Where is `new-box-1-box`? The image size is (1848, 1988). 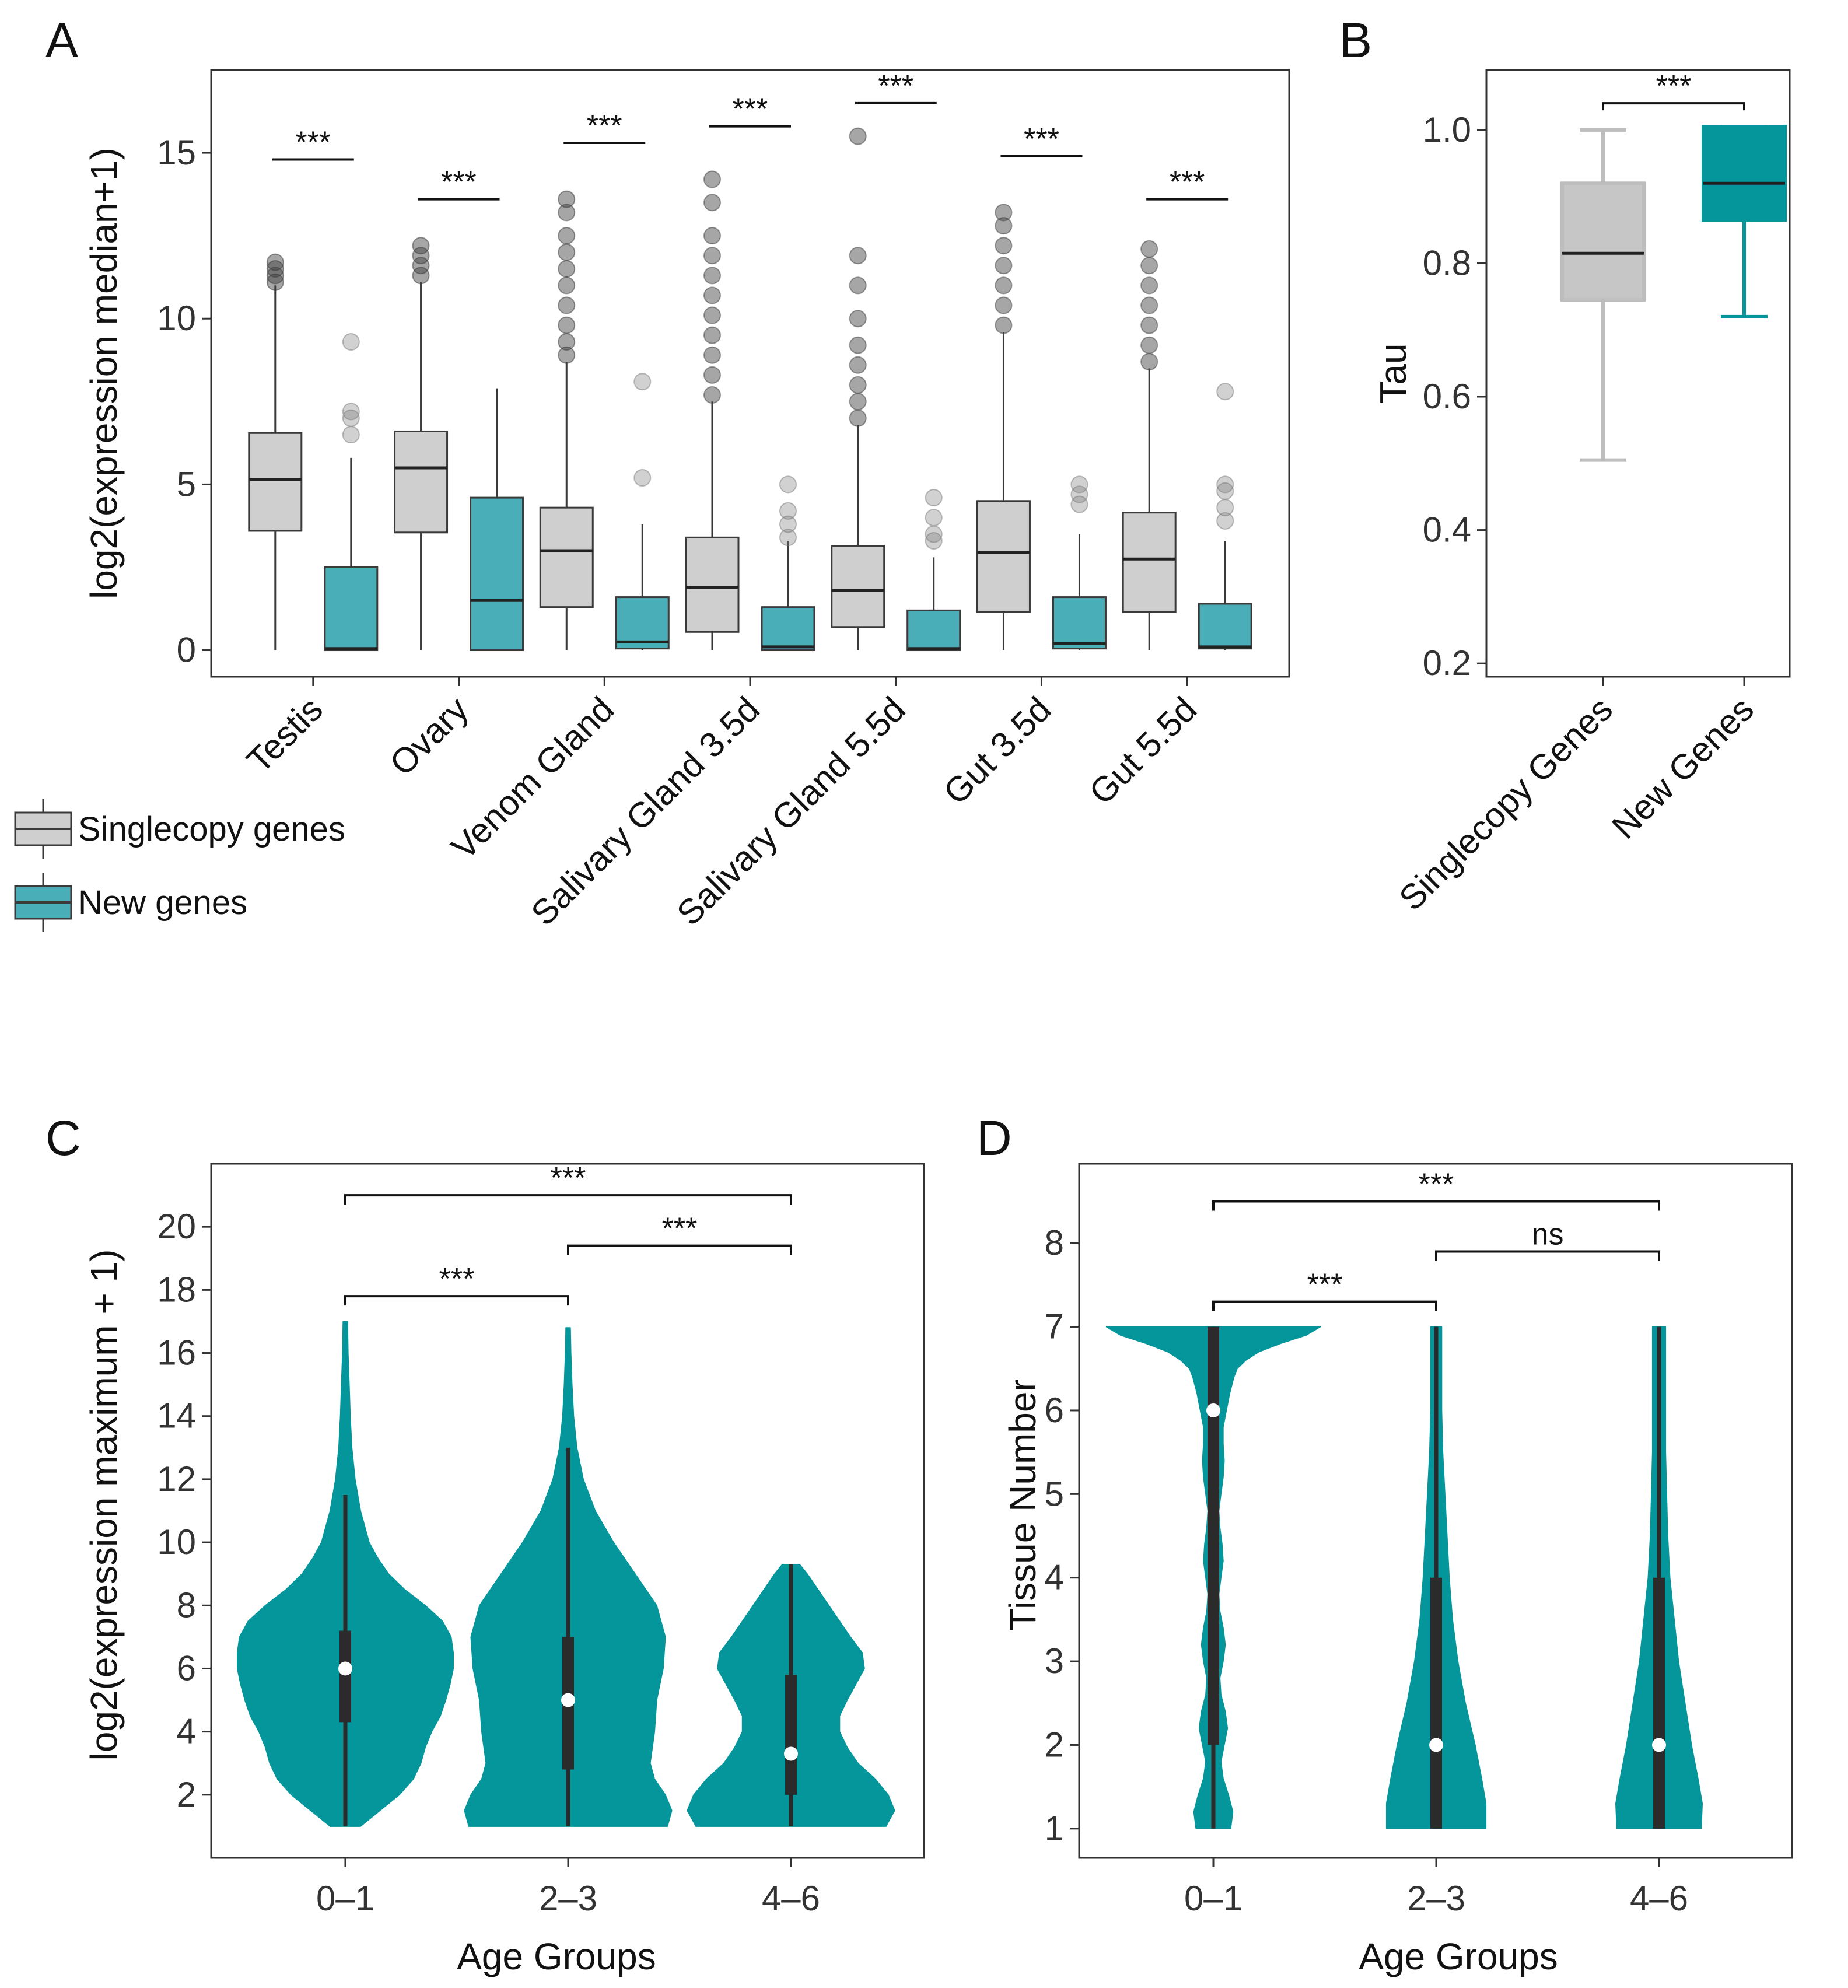
new-box-1-box is located at coordinates (497, 574).